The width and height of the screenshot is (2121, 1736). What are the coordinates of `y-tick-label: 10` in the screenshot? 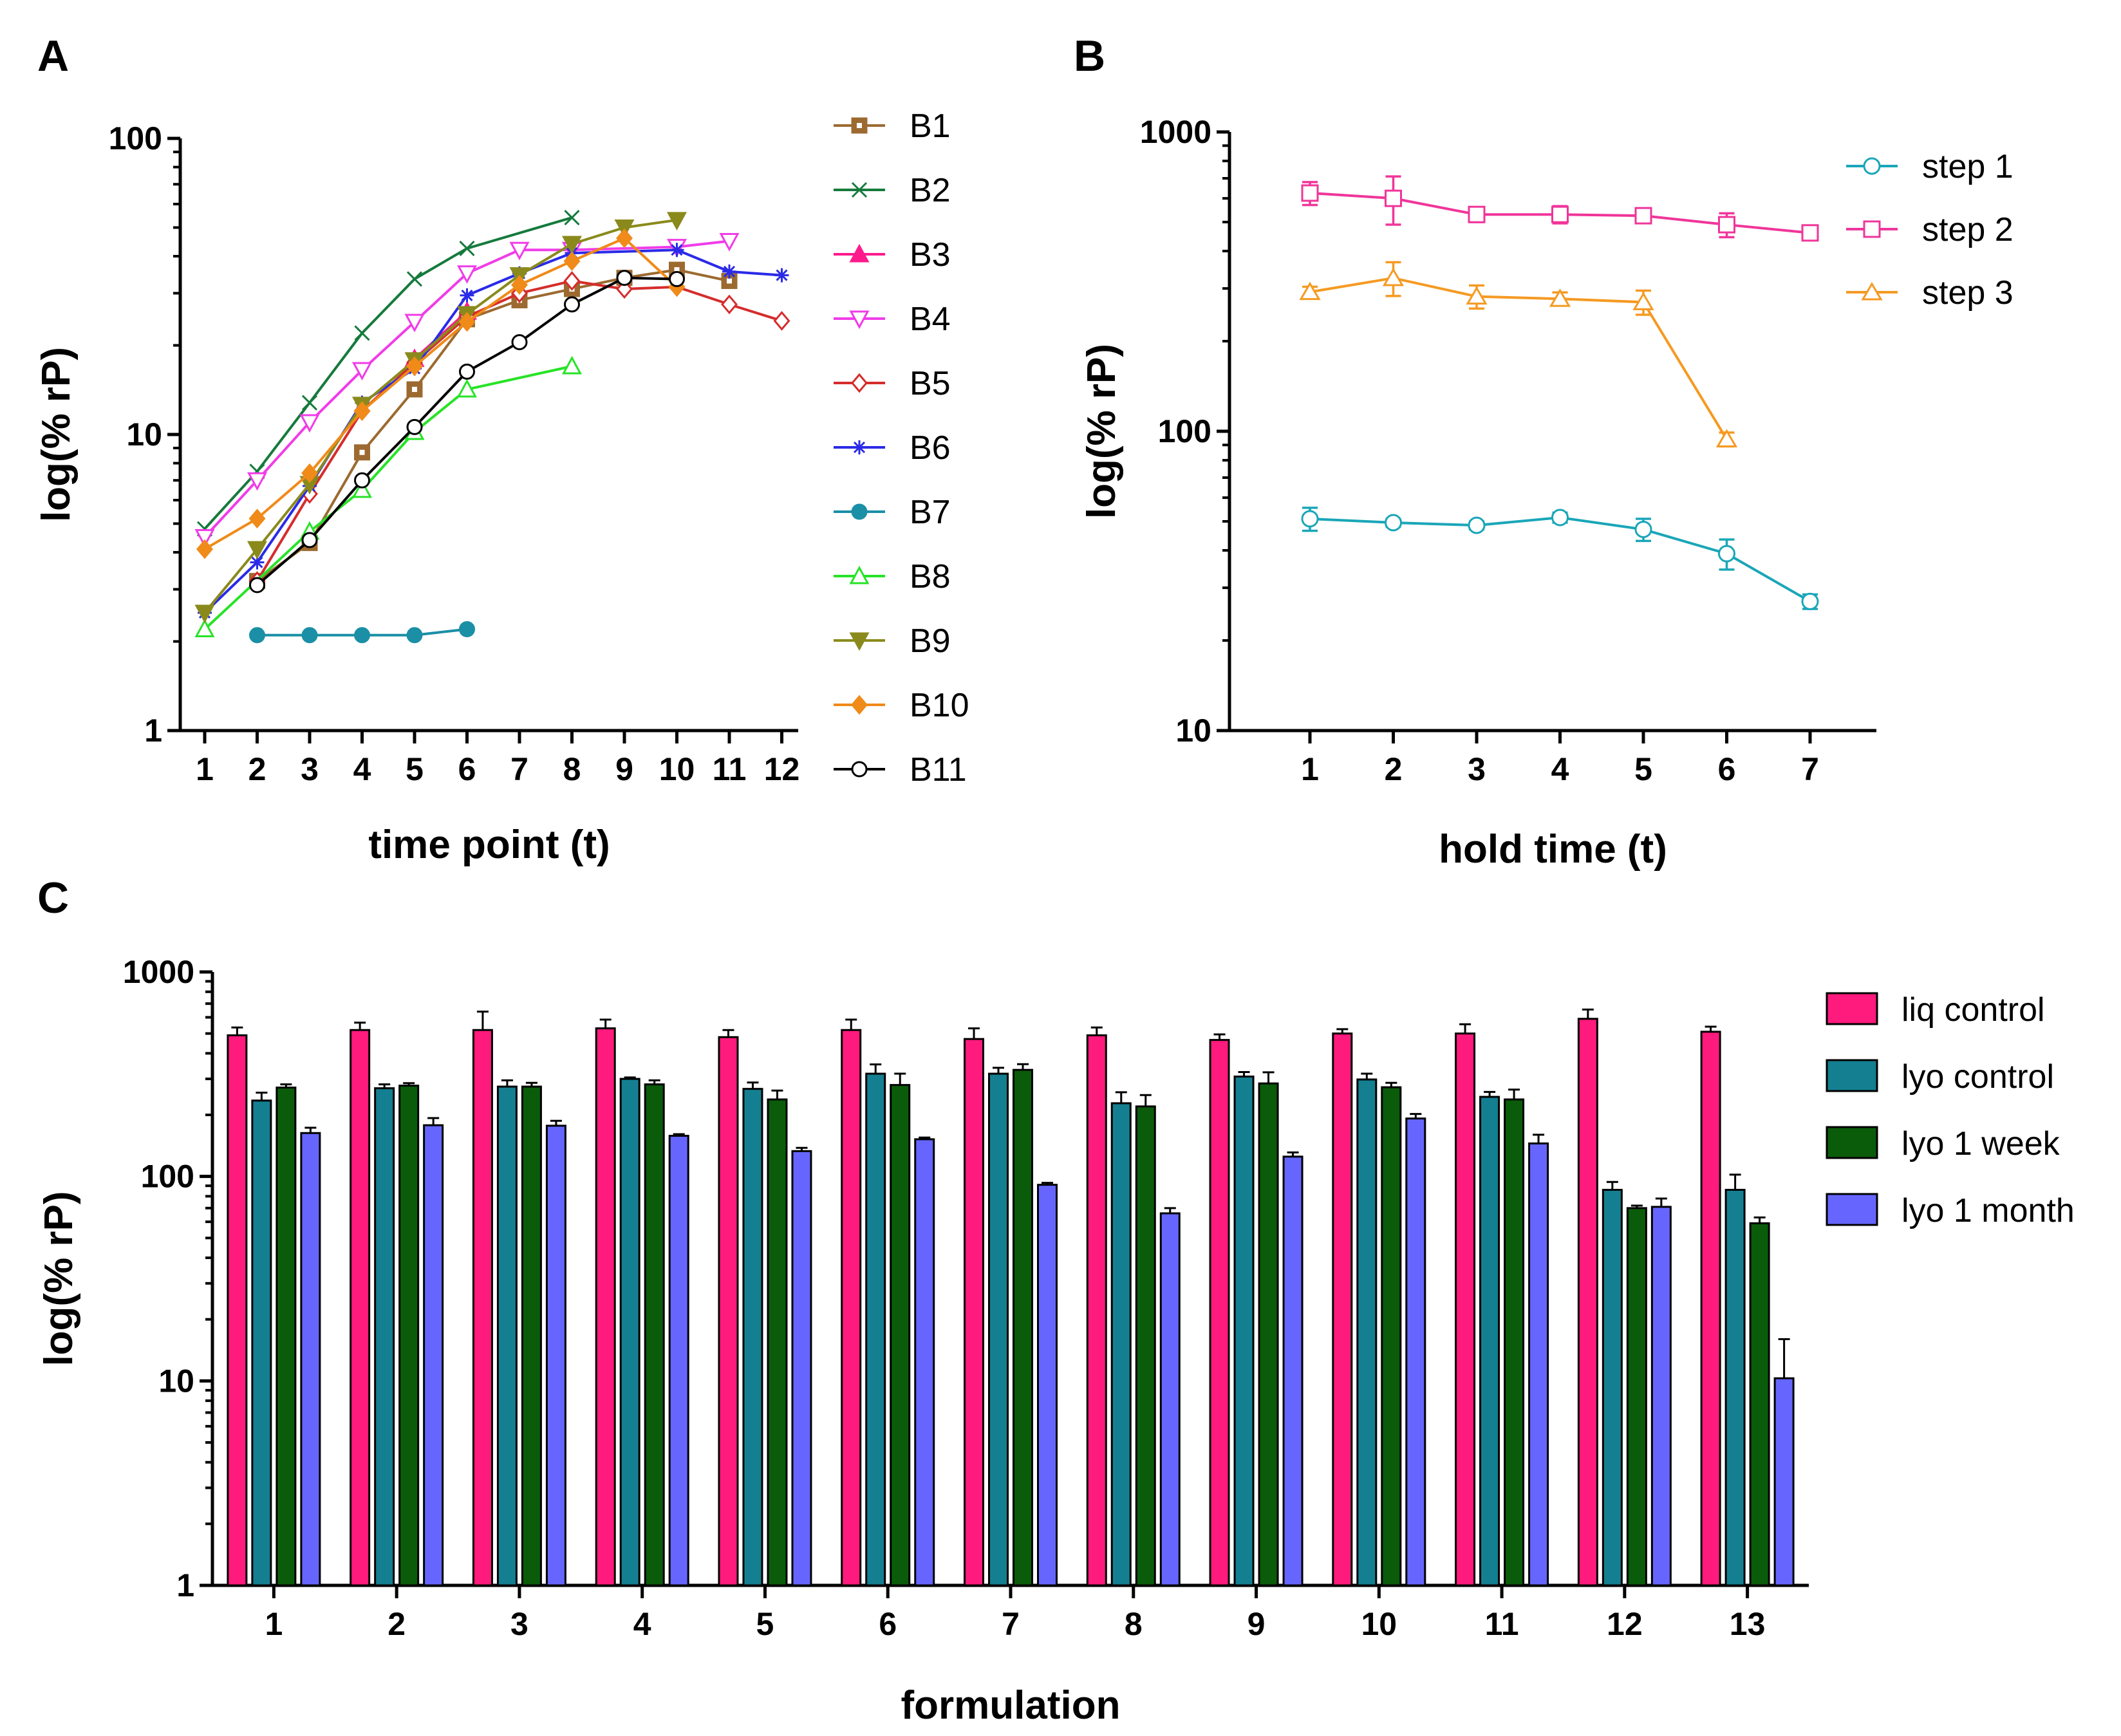 It's located at (144, 435).